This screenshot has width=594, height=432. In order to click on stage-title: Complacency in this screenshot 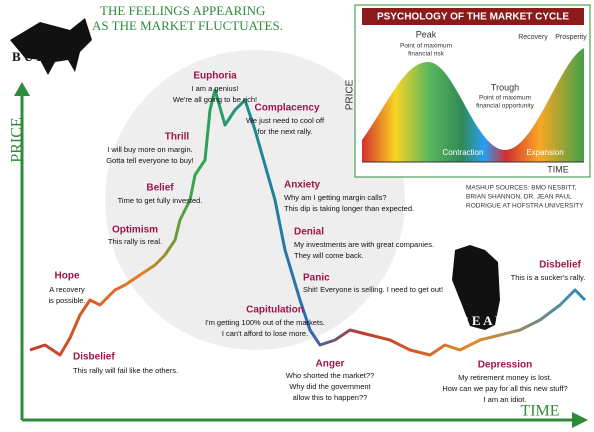, I will do `click(286, 108)`.